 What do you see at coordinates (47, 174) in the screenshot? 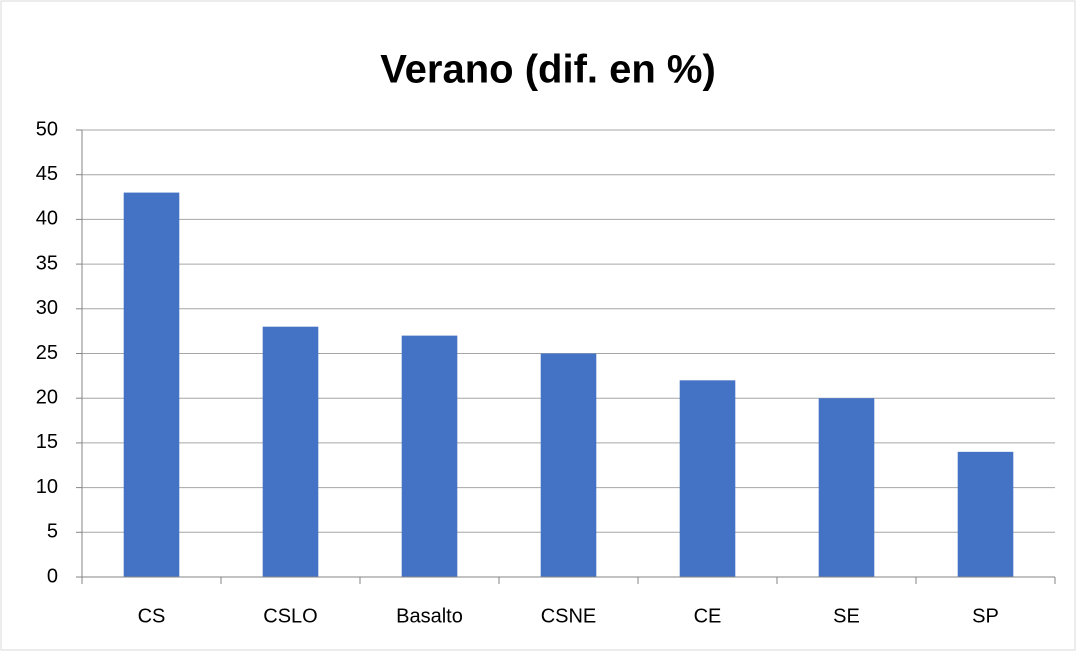
I see `y-tick-label: 45` at bounding box center [47, 174].